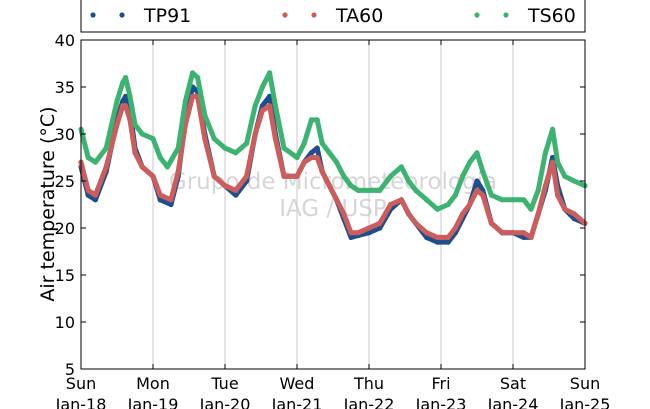  Describe the element at coordinates (513, 402) in the screenshot. I see `x-tick-label-date: Jan-24` at that location.